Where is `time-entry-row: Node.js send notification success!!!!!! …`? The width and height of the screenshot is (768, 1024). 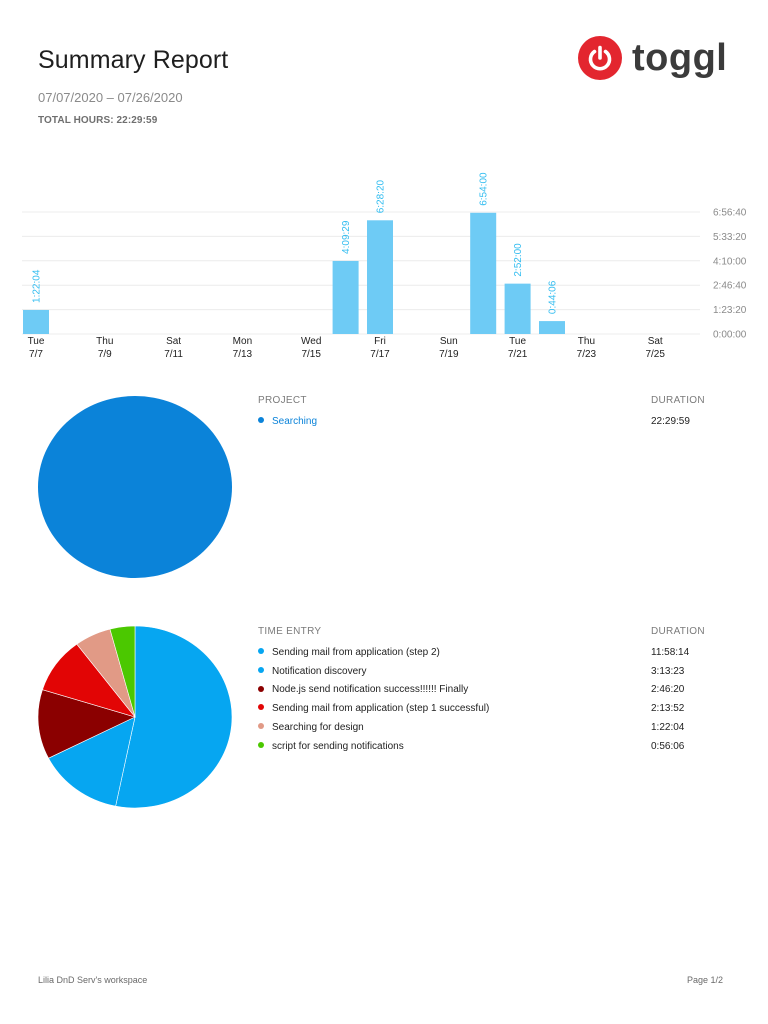
time-entry-row: Node.js send notification success!!!!!! … is located at coordinates (483, 689).